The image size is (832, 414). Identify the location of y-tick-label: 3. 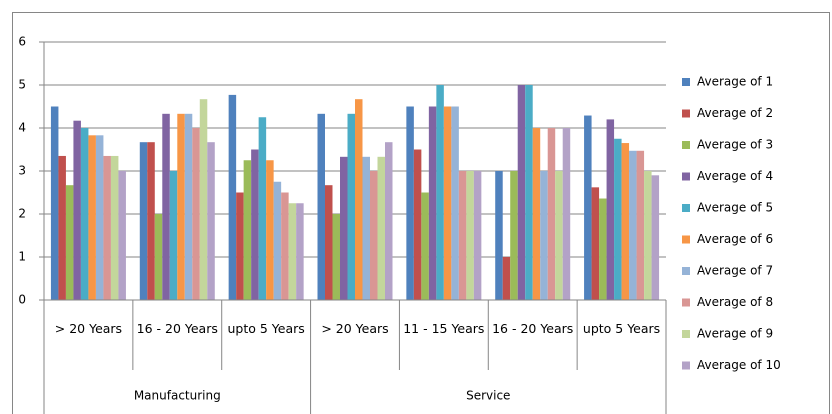
(22, 171).